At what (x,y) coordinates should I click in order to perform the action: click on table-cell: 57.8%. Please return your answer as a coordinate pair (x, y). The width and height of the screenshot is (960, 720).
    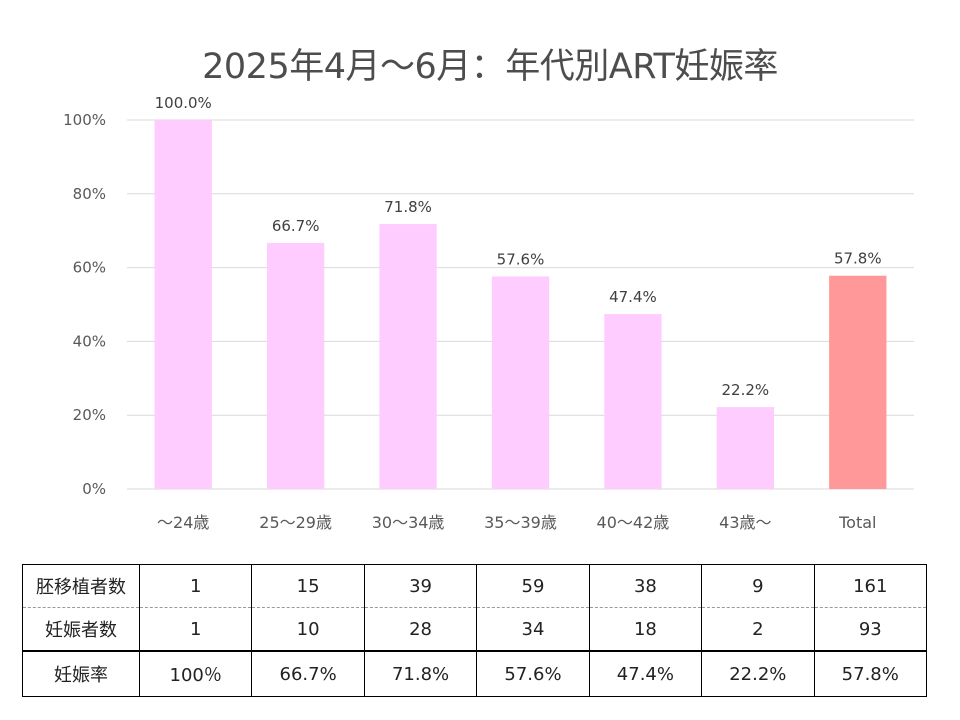
    Looking at the image, I should click on (870, 673).